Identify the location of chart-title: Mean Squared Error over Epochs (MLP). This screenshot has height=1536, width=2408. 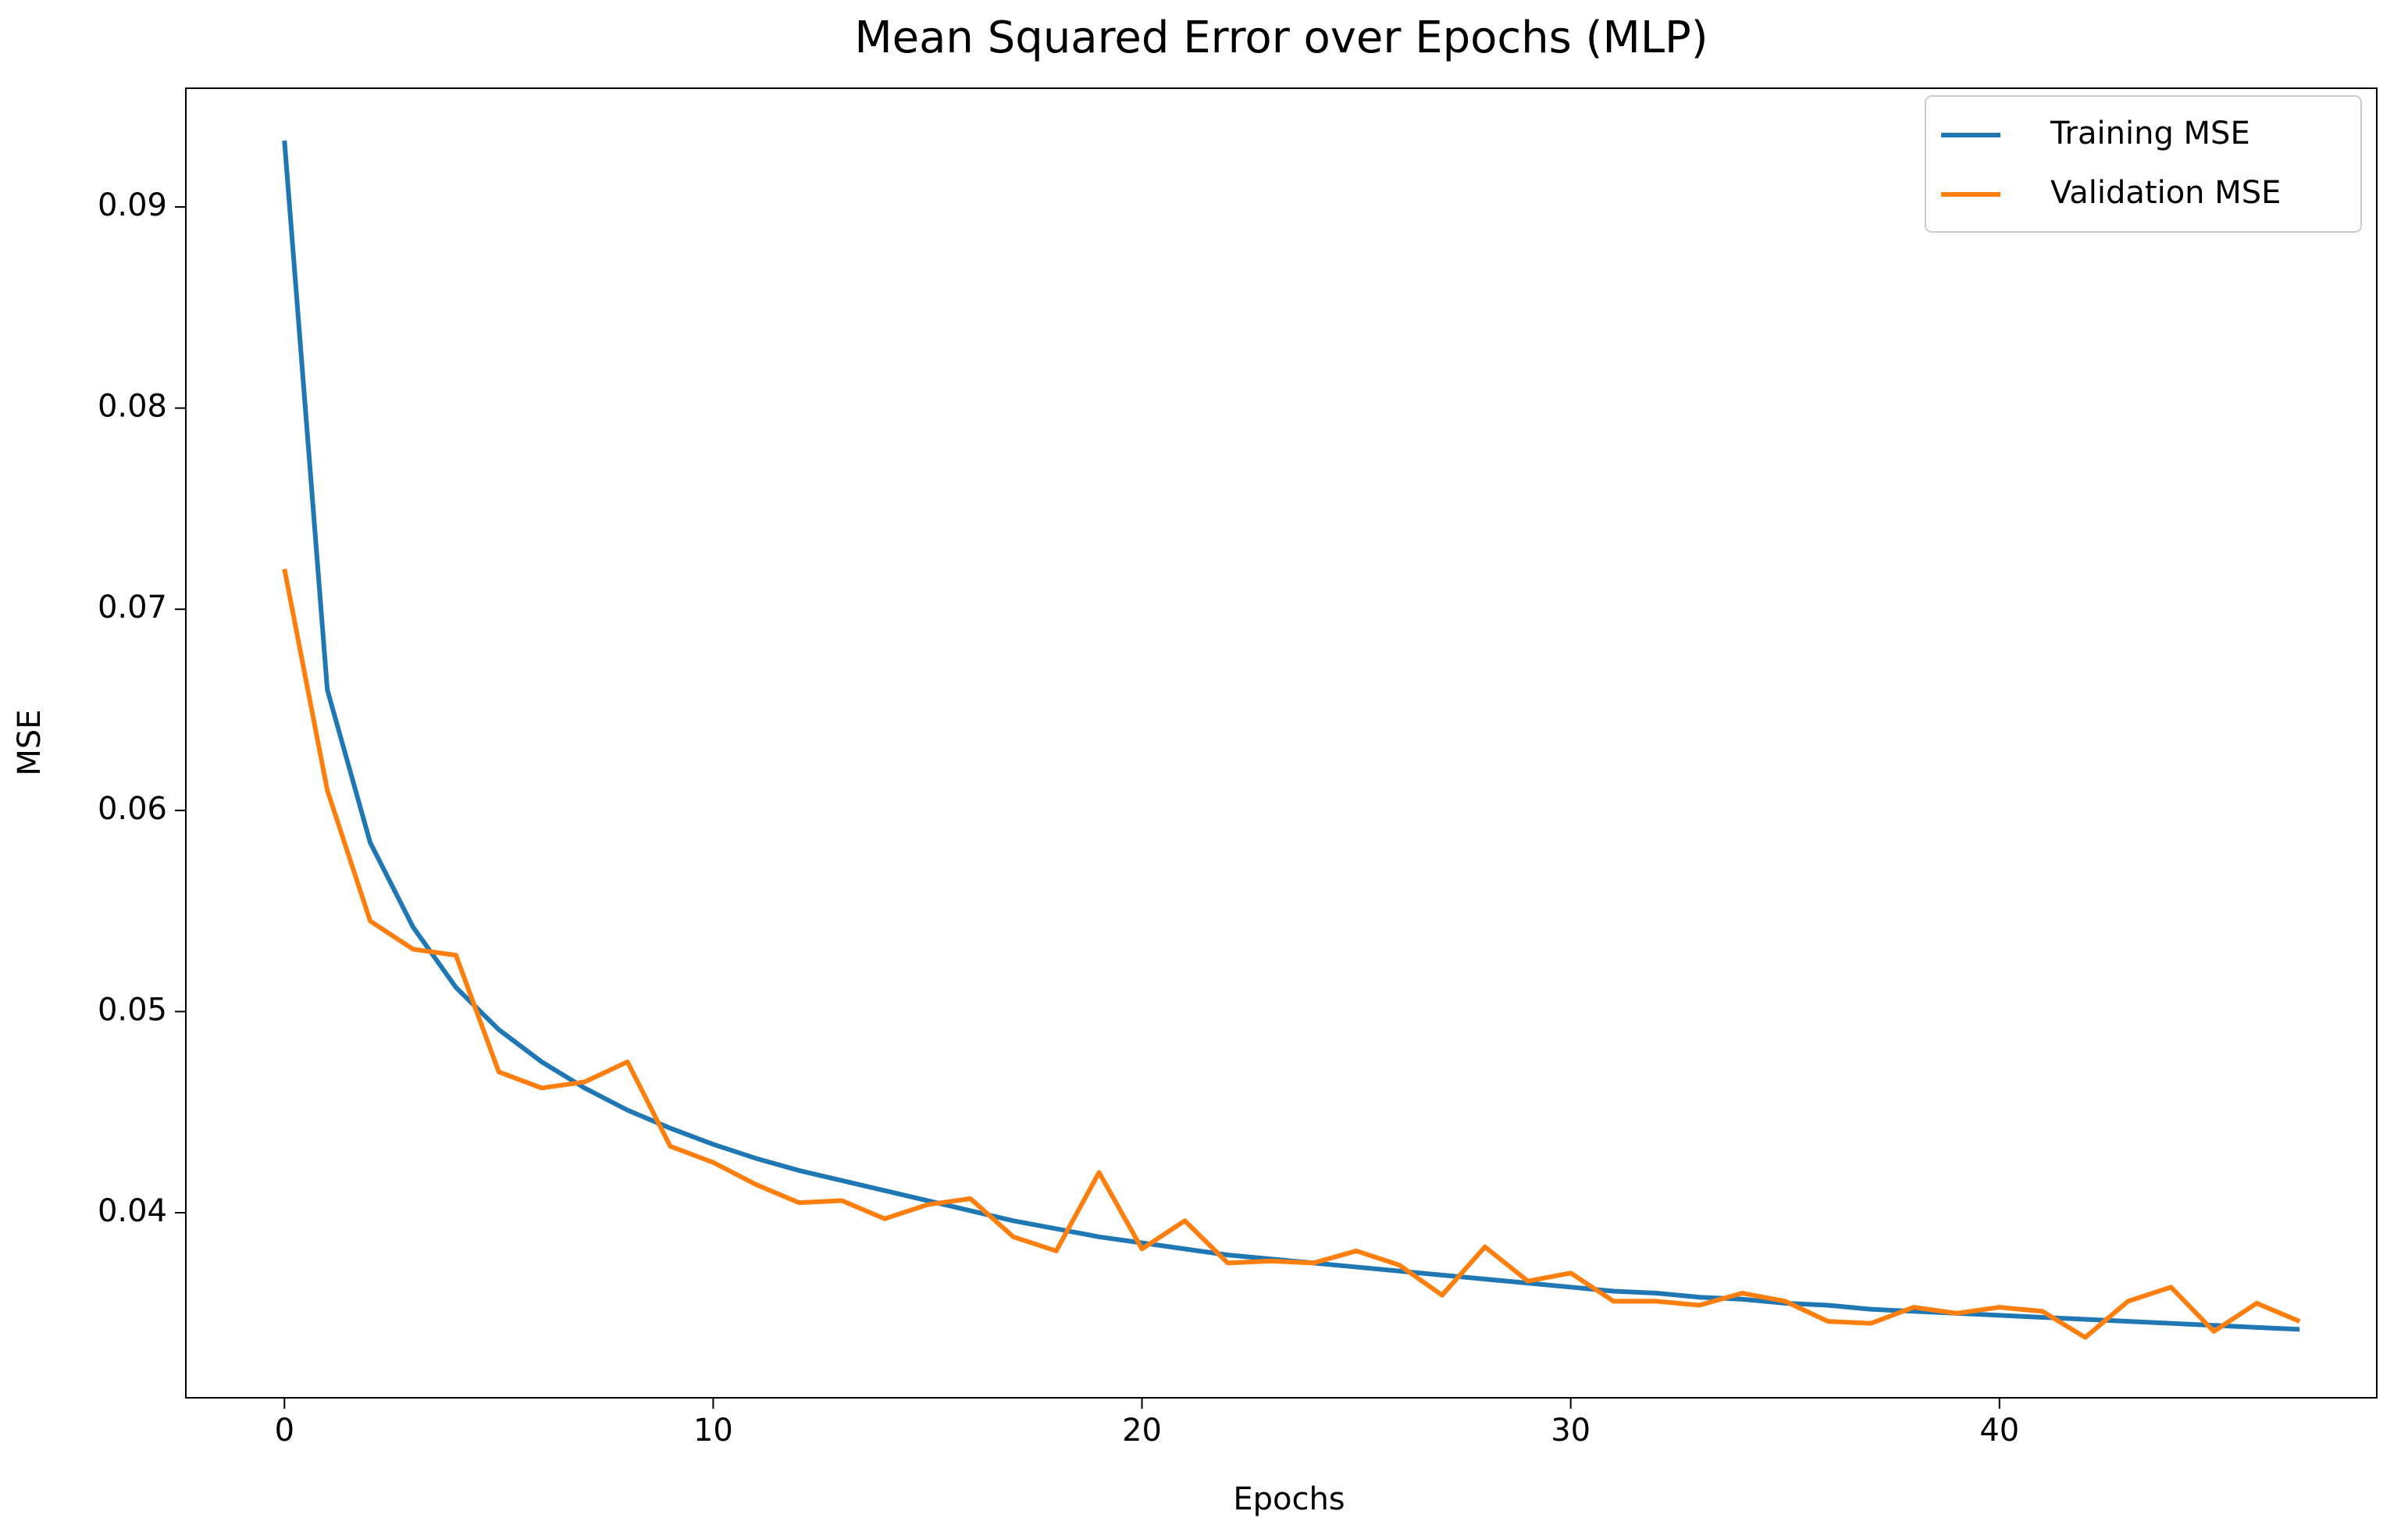
(1281, 37).